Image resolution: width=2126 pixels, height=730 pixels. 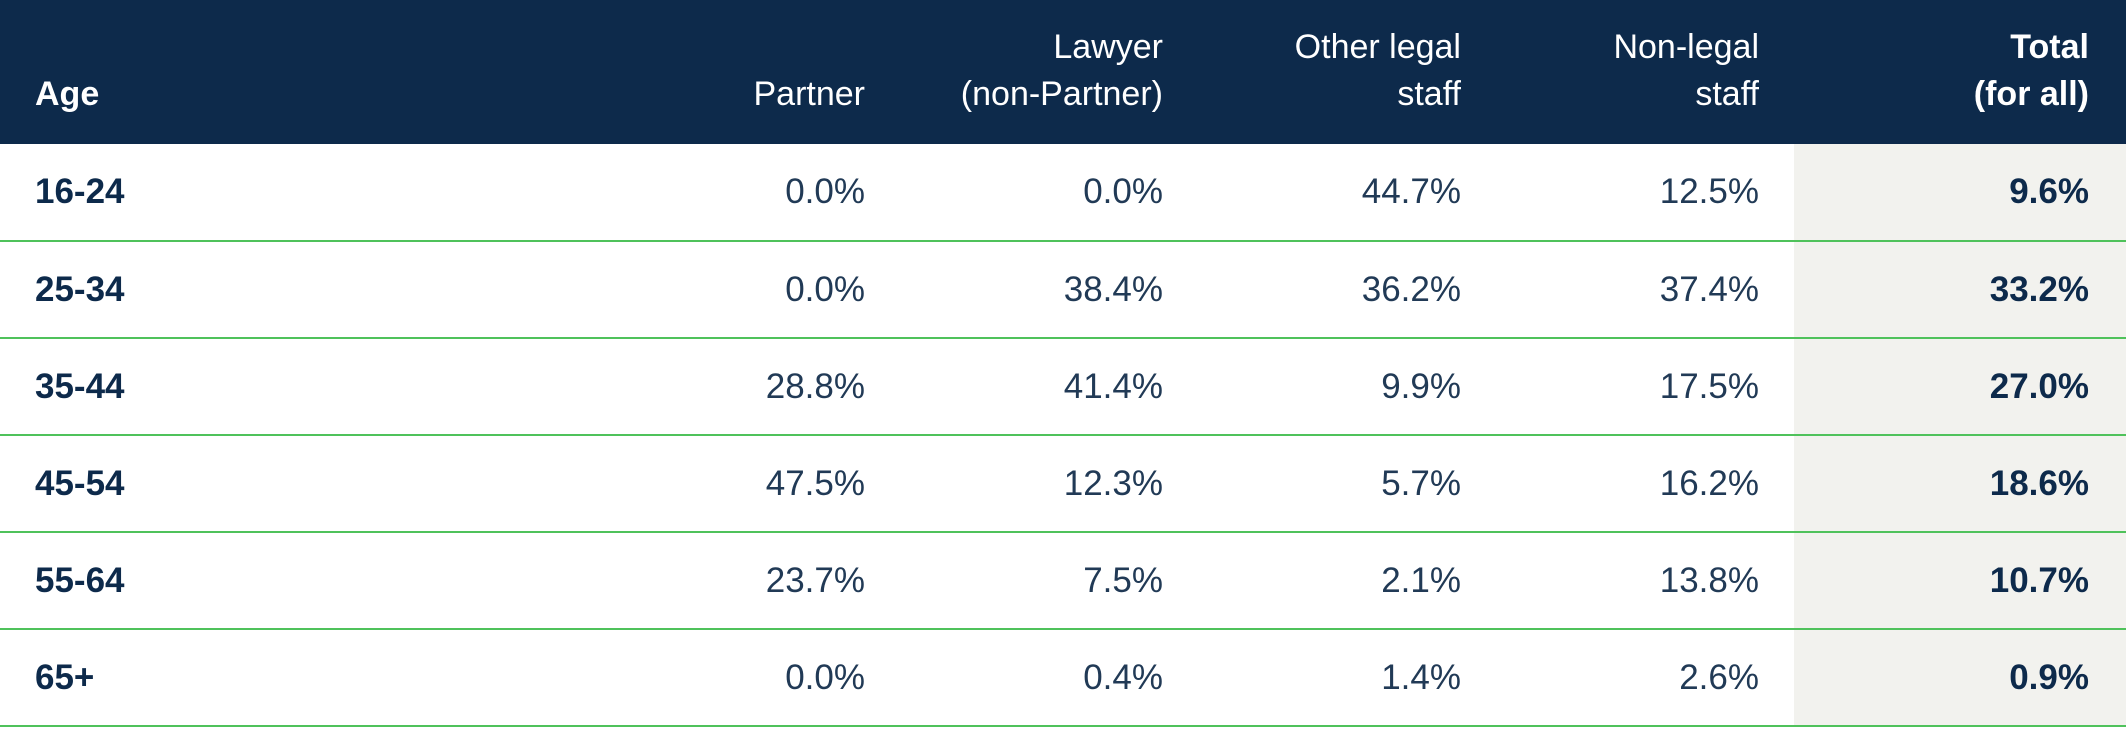 I want to click on header-age: Age, so click(x=311, y=72).